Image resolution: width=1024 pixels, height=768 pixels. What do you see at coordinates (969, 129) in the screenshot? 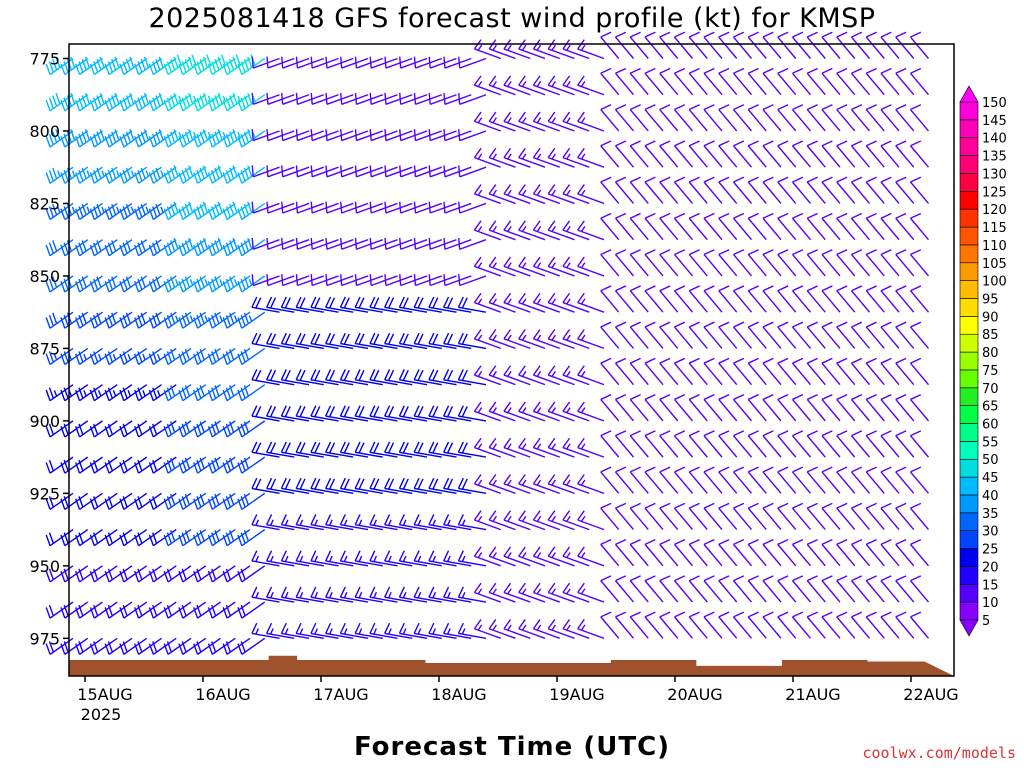
I see `colorbar-swatch` at bounding box center [969, 129].